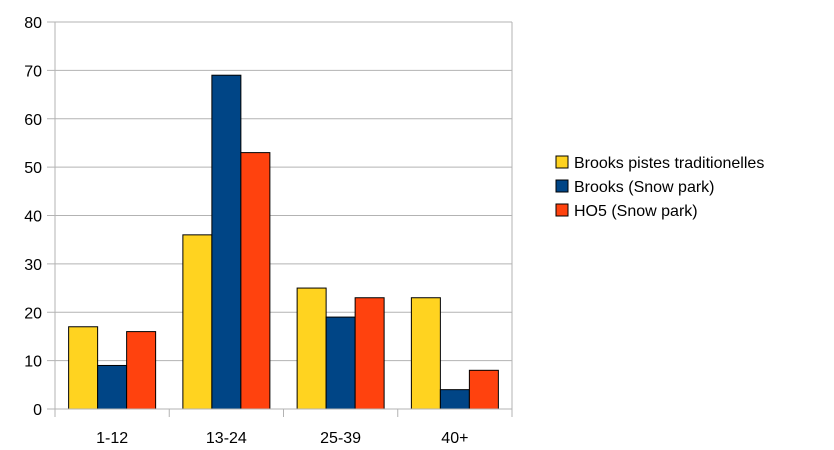  I want to click on y-tick-label: 40, so click(33, 217).